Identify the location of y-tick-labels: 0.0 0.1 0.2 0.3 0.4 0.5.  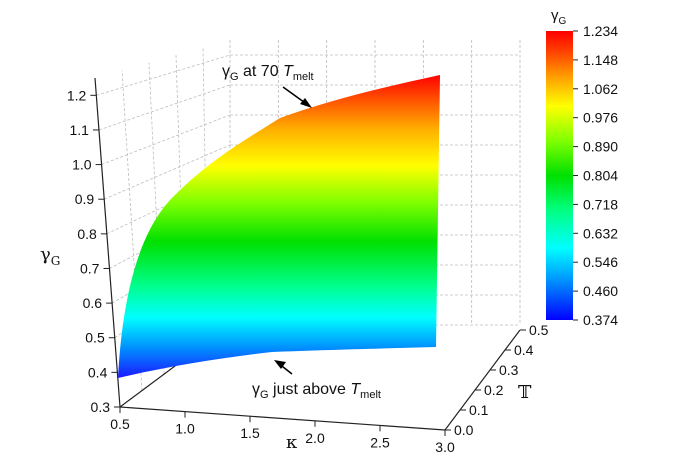
(497, 380).